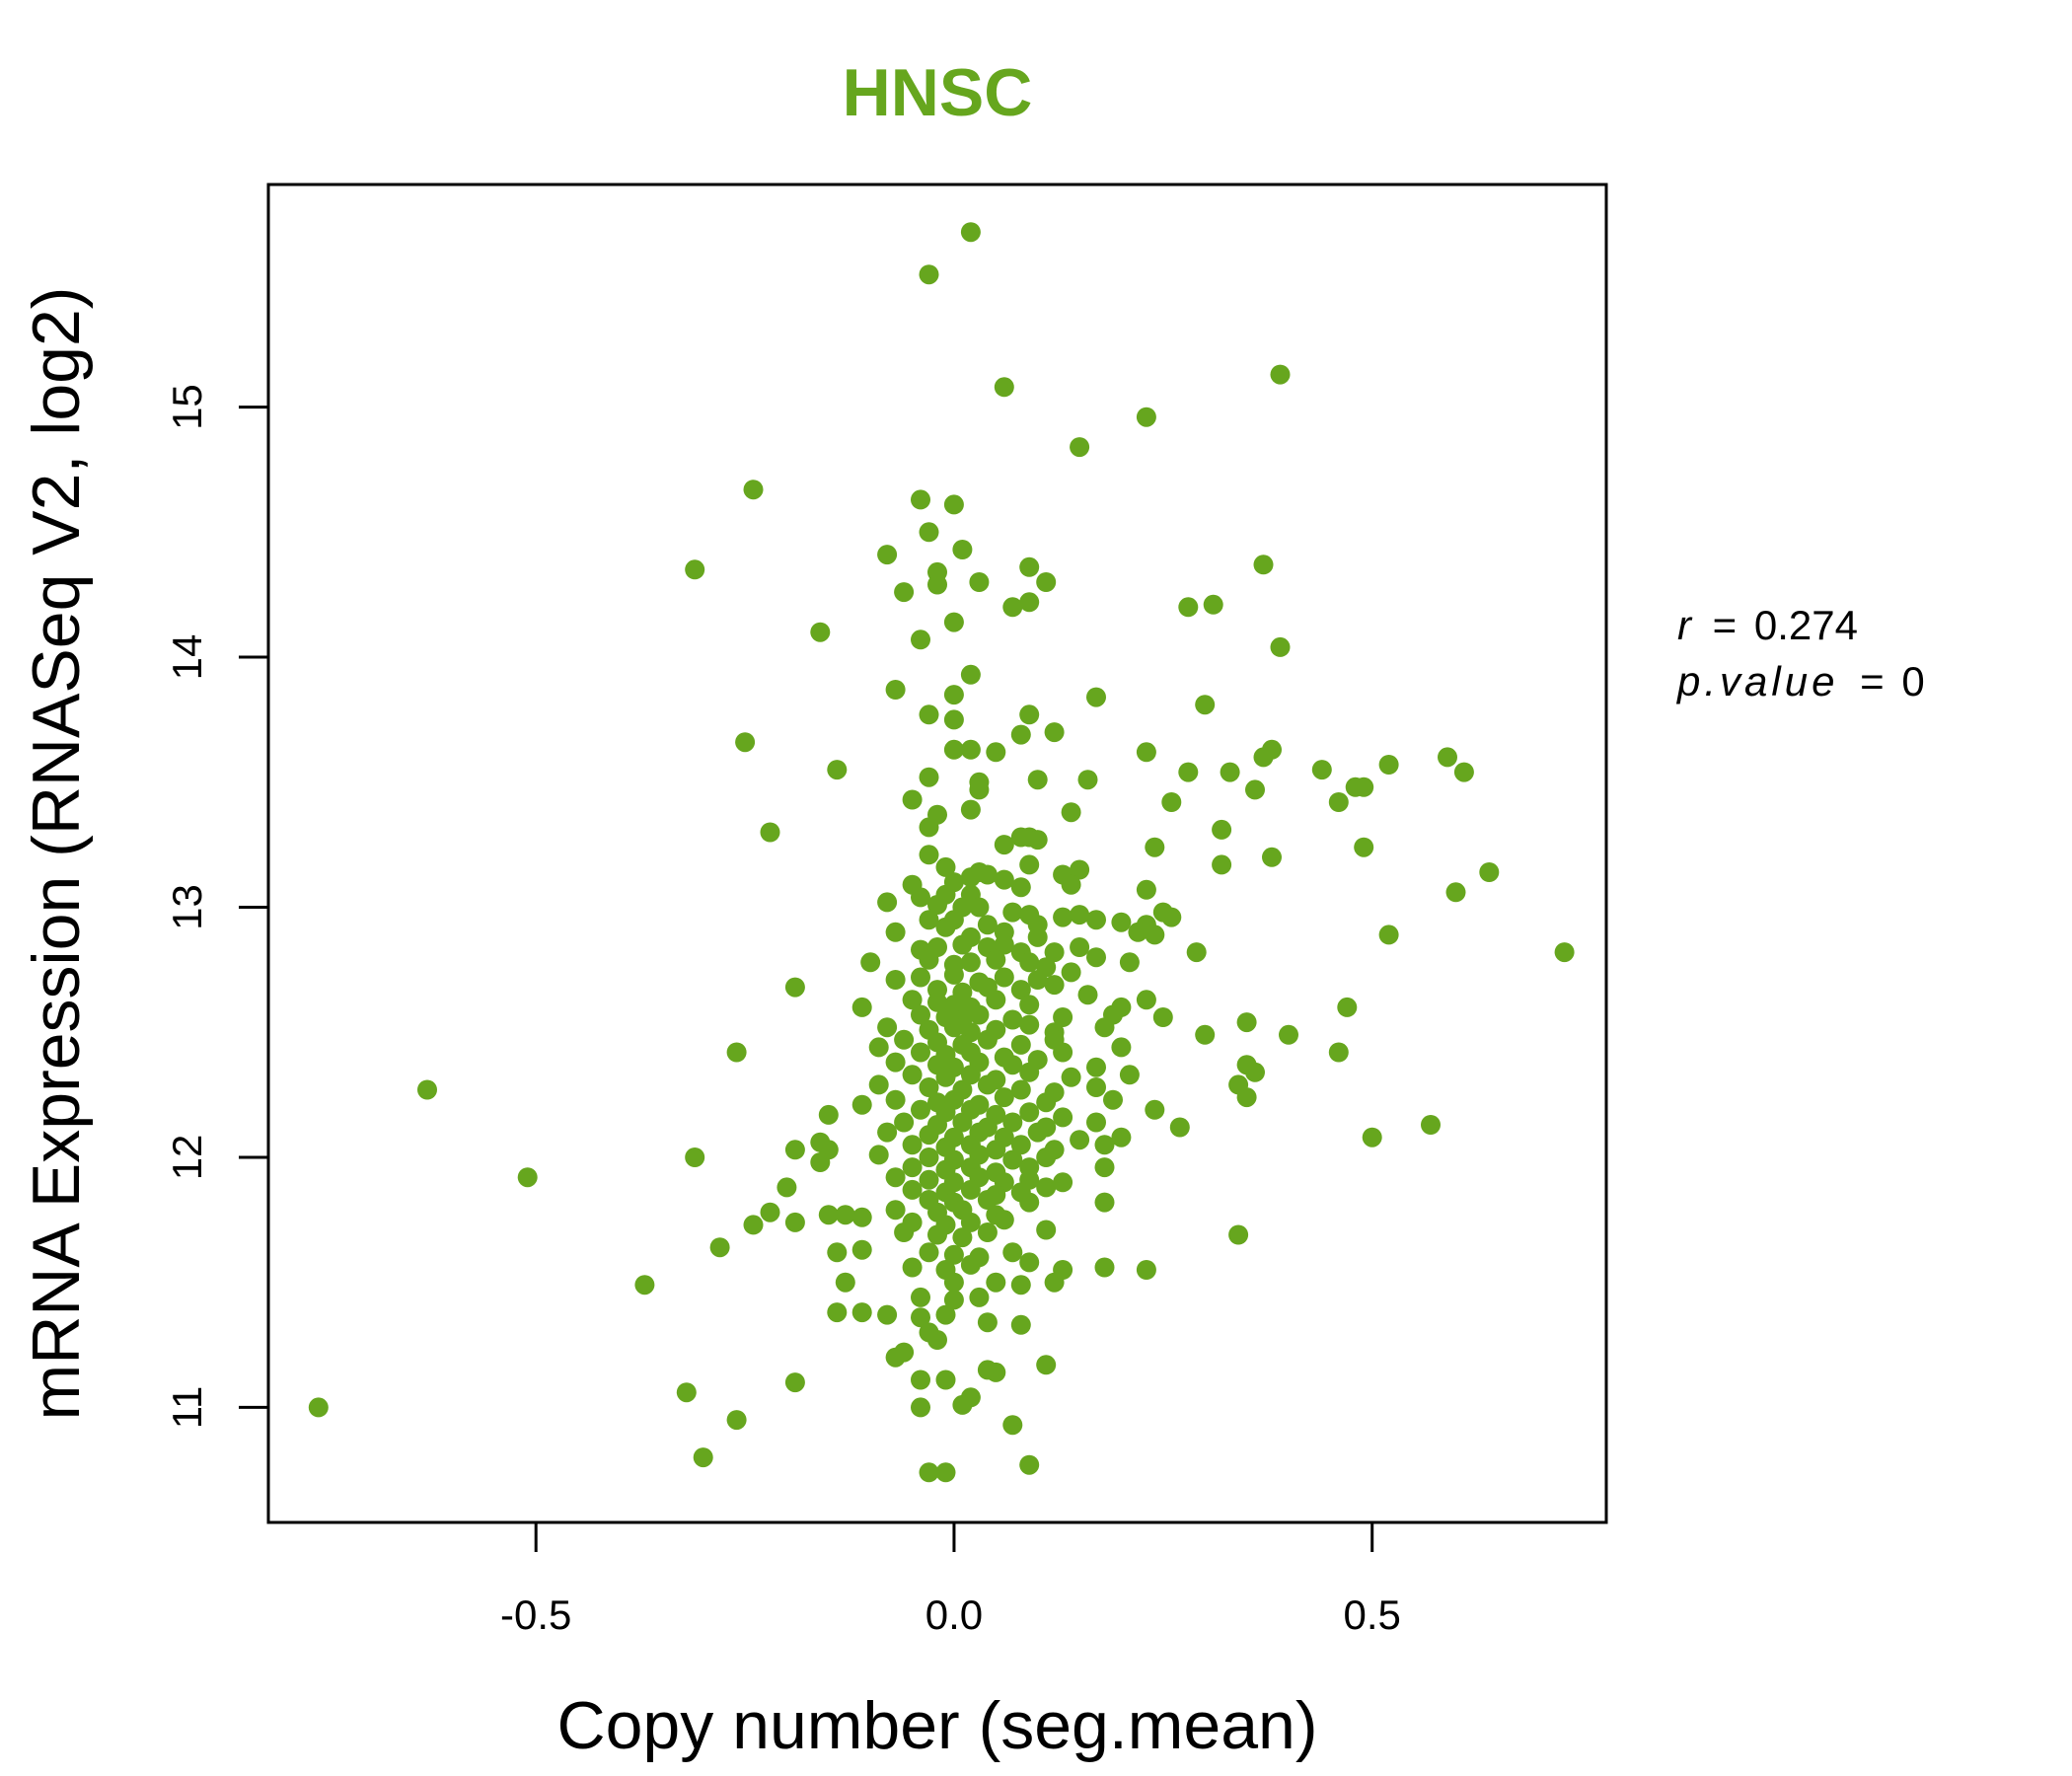 This screenshot has height=1776, width=2072. I want to click on x-axis: -0.5 0.0 0.5, so click(951, 1579).